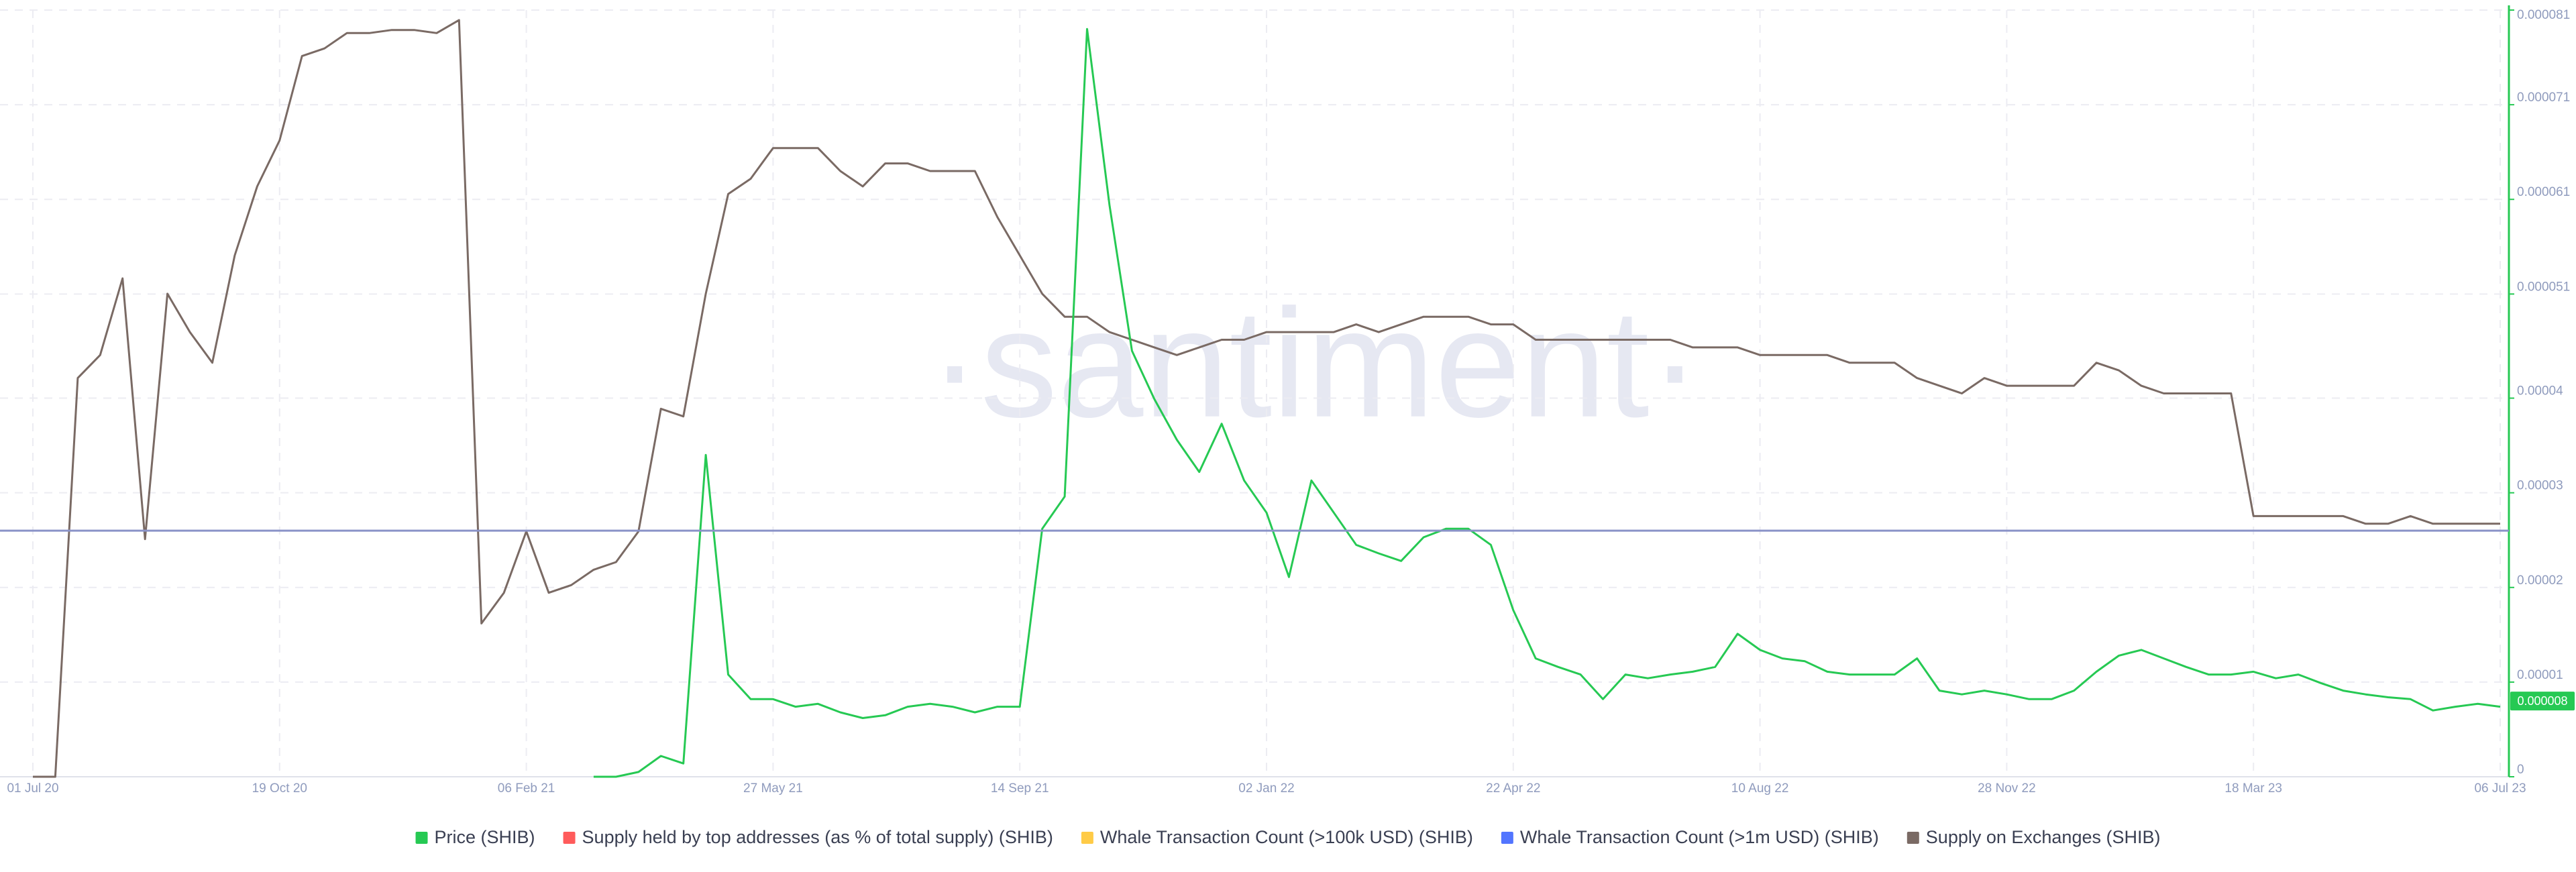 The width and height of the screenshot is (2576, 872). I want to click on x-tick-label: 01 Jul 20, so click(32, 788).